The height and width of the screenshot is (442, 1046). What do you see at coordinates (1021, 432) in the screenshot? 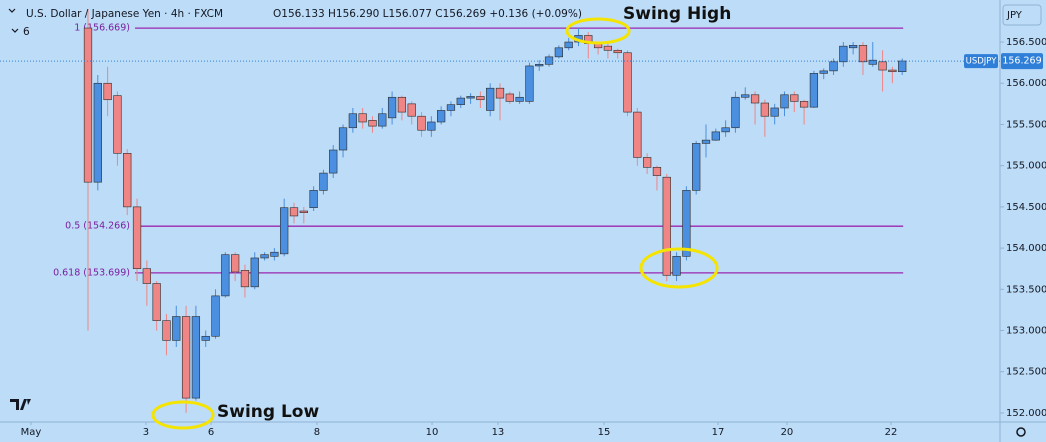
I see `settings-icon` at bounding box center [1021, 432].